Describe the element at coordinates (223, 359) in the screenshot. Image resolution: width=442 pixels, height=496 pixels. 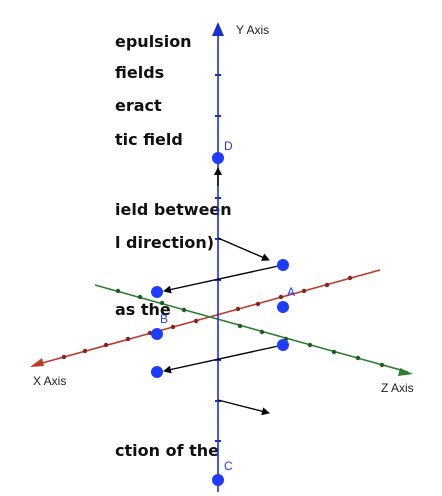
I see `field-arrow-lower-left` at that location.